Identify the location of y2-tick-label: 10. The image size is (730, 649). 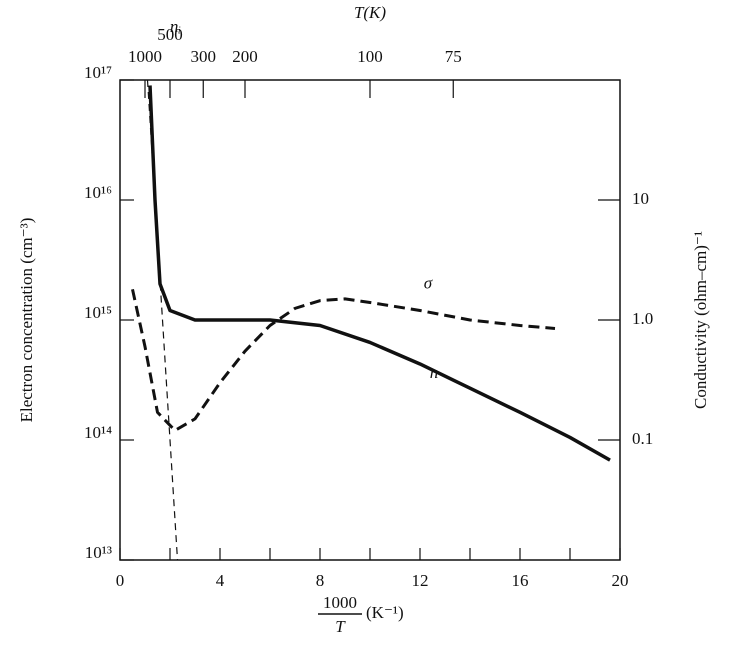
(640, 198).